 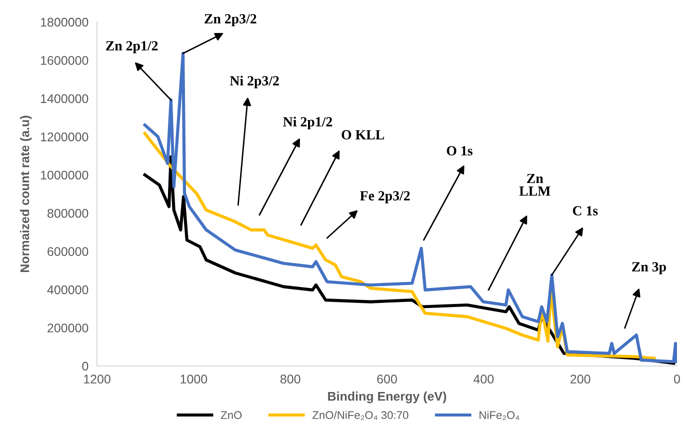 What do you see at coordinates (500, 415) in the screenshot?
I see `legend-label: NiFe₂O₄` at bounding box center [500, 415].